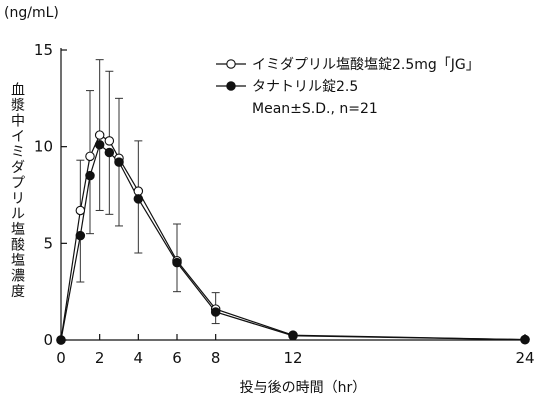  Describe the element at coordinates (216, 358) in the screenshot. I see `x-tick-label: 8` at that location.